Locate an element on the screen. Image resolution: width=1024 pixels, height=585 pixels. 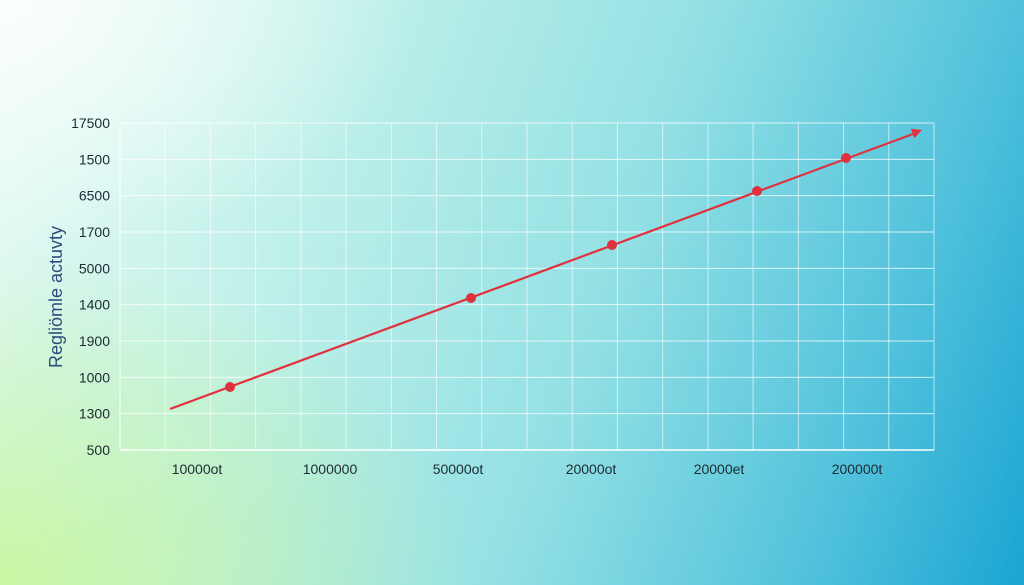
x-tick-label: 20000et is located at coordinates (719, 469).